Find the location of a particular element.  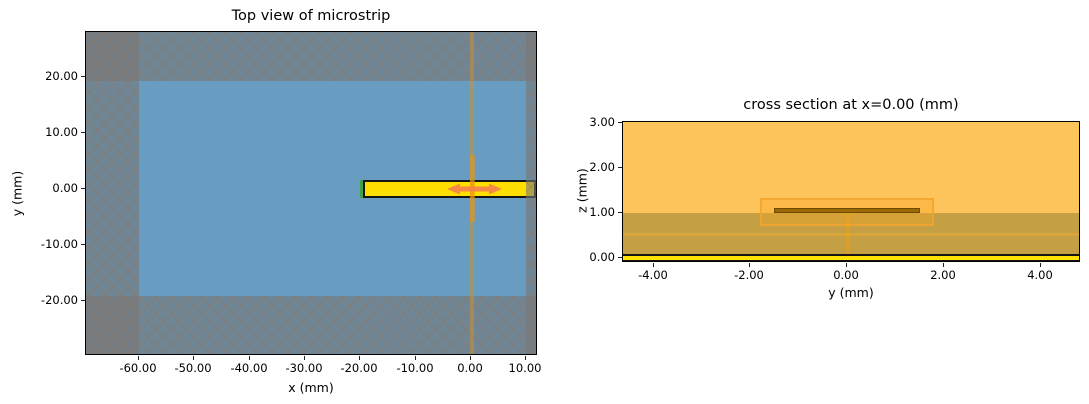

boundary-band-bottom is located at coordinates (311, 325).